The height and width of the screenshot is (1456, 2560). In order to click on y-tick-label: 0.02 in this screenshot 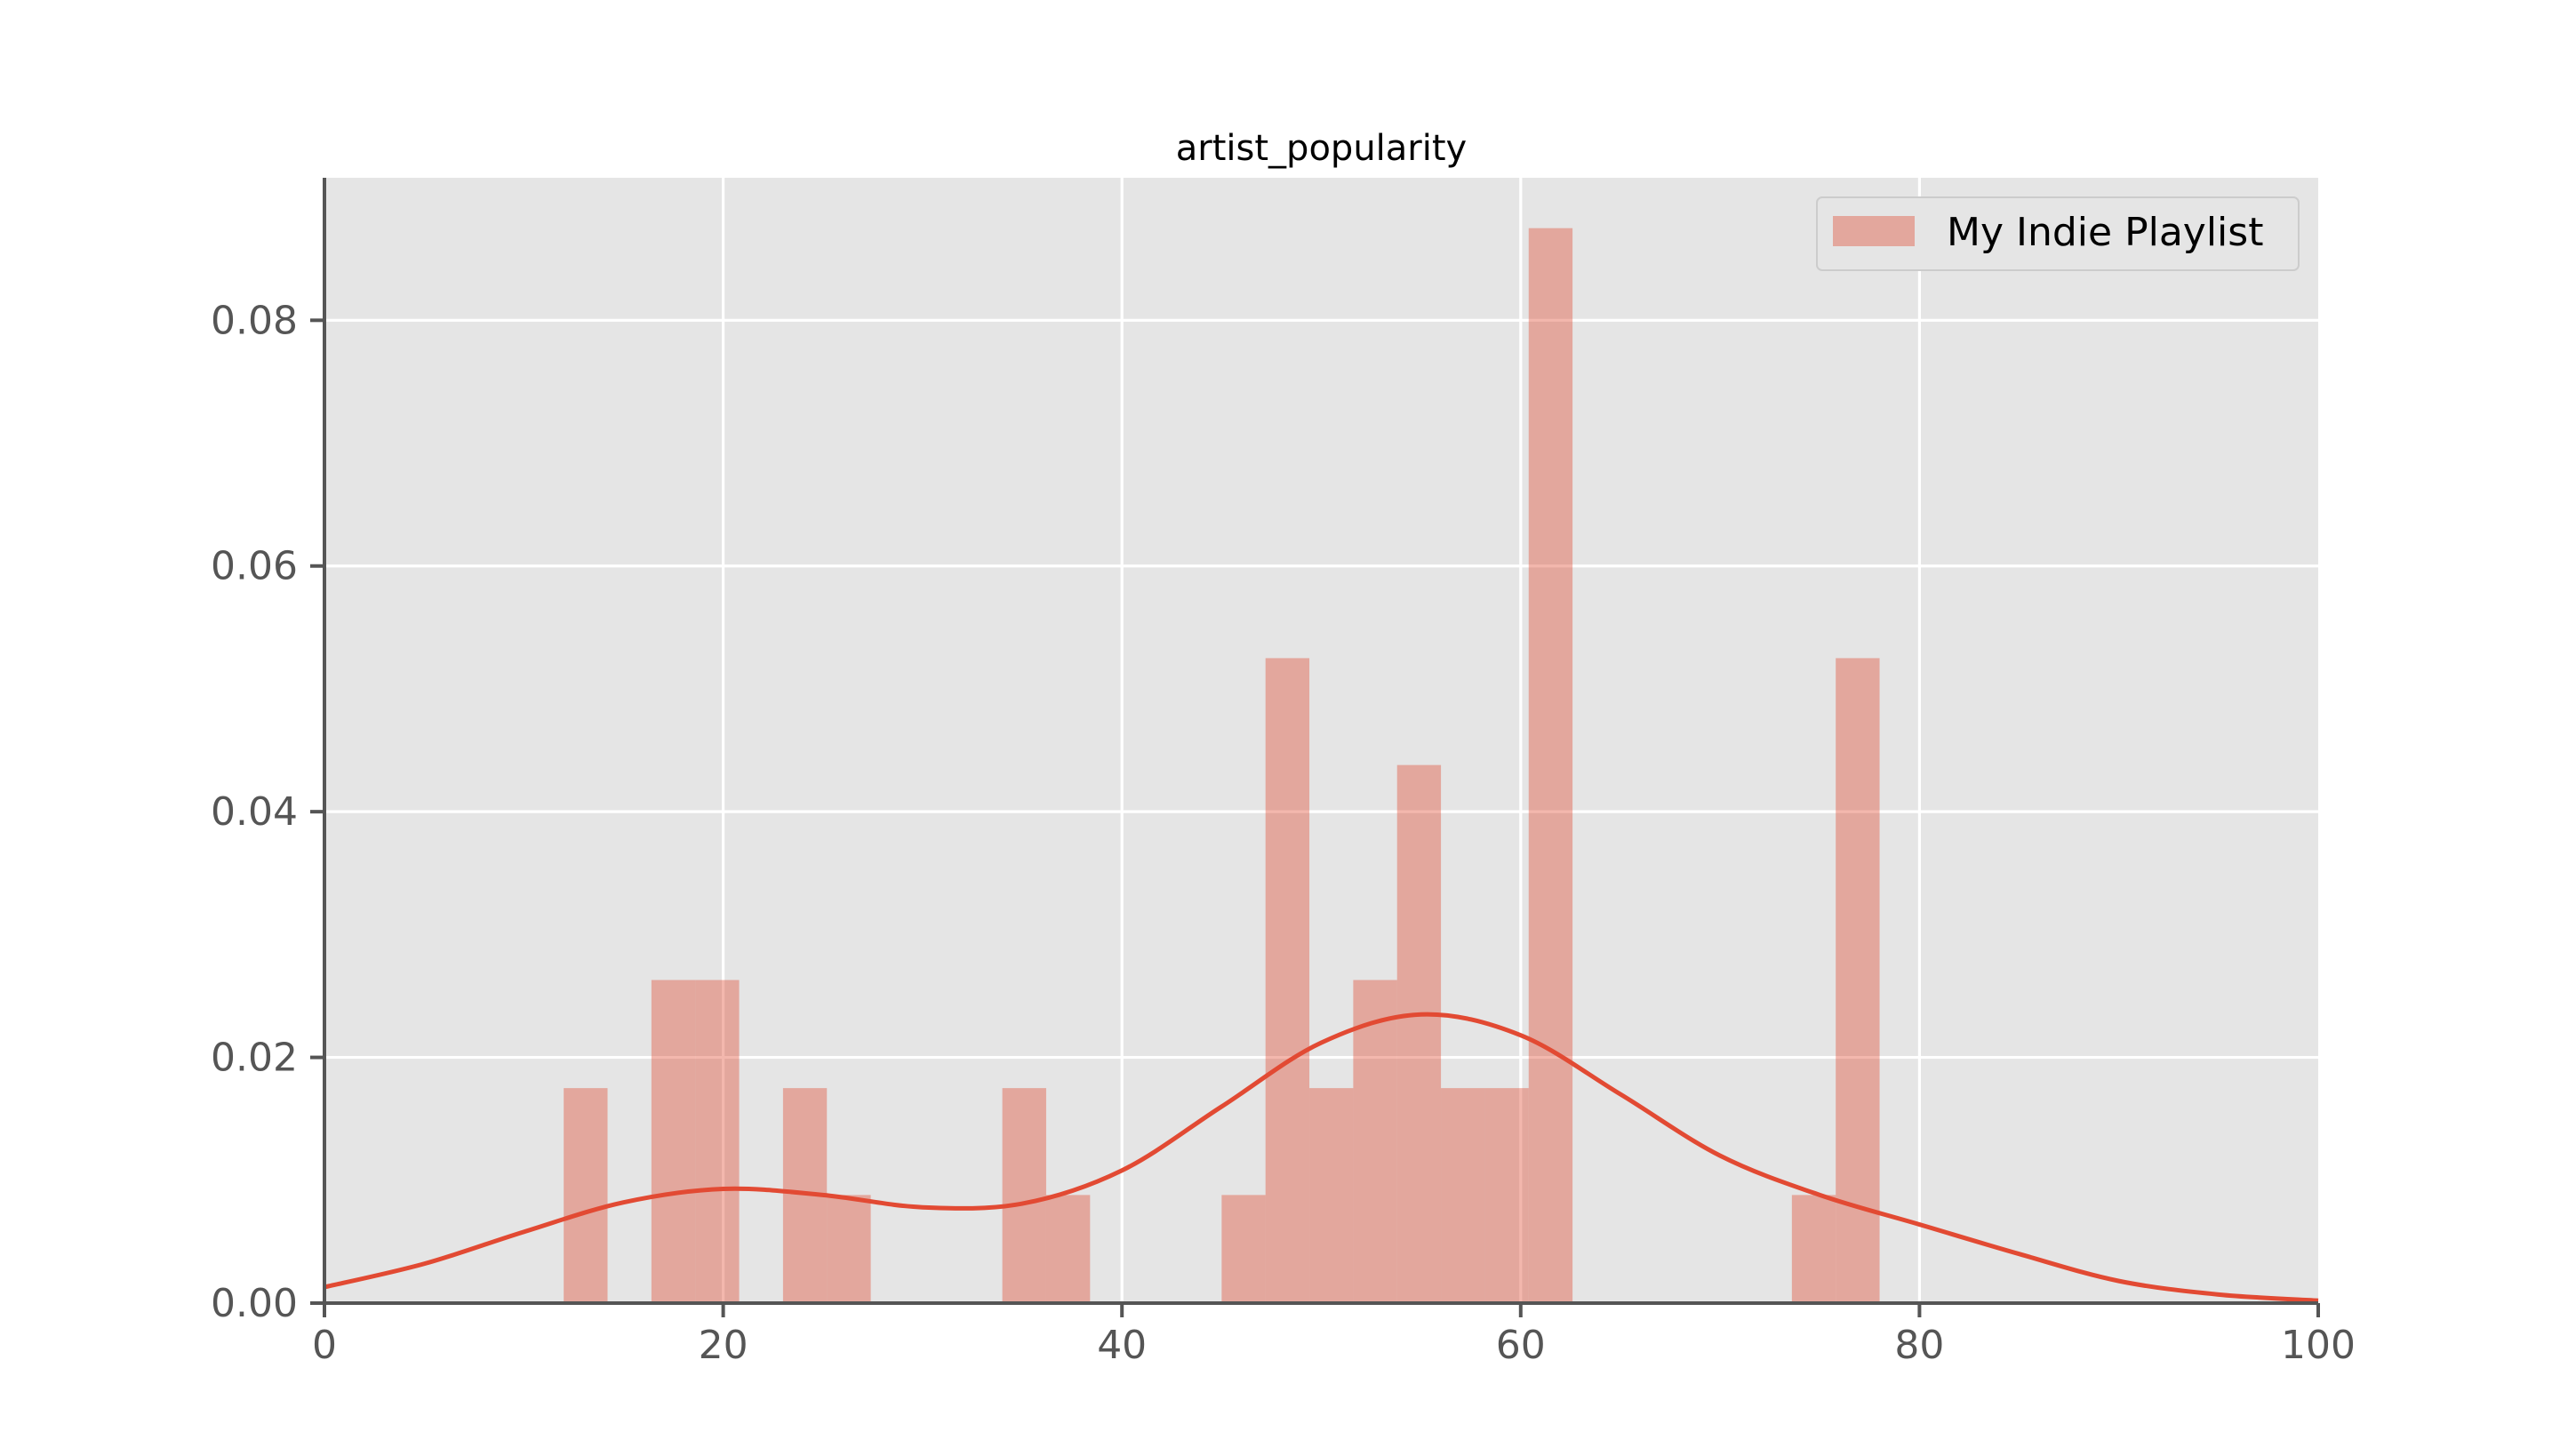, I will do `click(254, 1058)`.